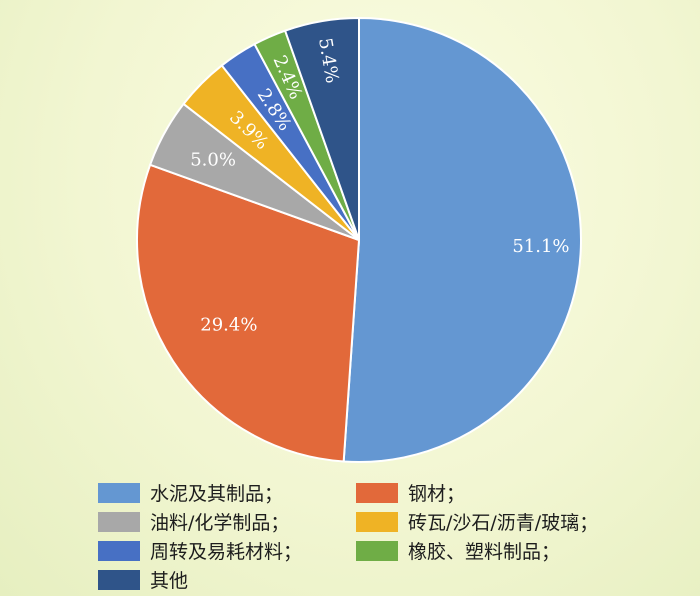 The height and width of the screenshot is (596, 700). I want to click on legend-item-bricks-sand-asphalt-glass: 砖瓦/沙石/沥青/玻璃；, so click(486, 521).